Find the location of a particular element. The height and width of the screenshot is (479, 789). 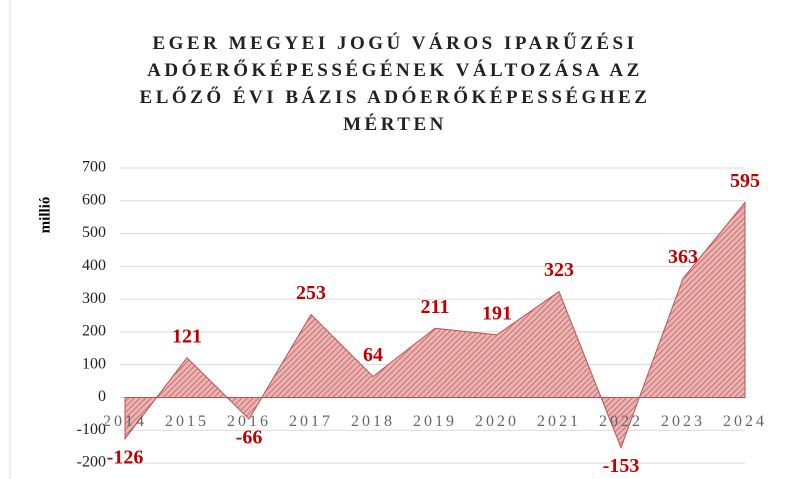

y-tick-label: 400 is located at coordinates (94, 265).